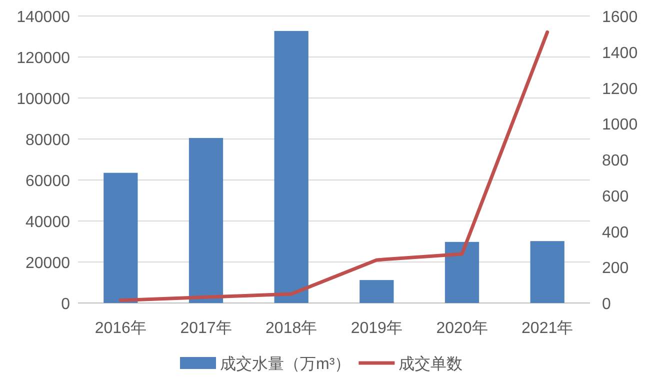  I want to click on x-tick-label: 2020年, so click(462, 328).